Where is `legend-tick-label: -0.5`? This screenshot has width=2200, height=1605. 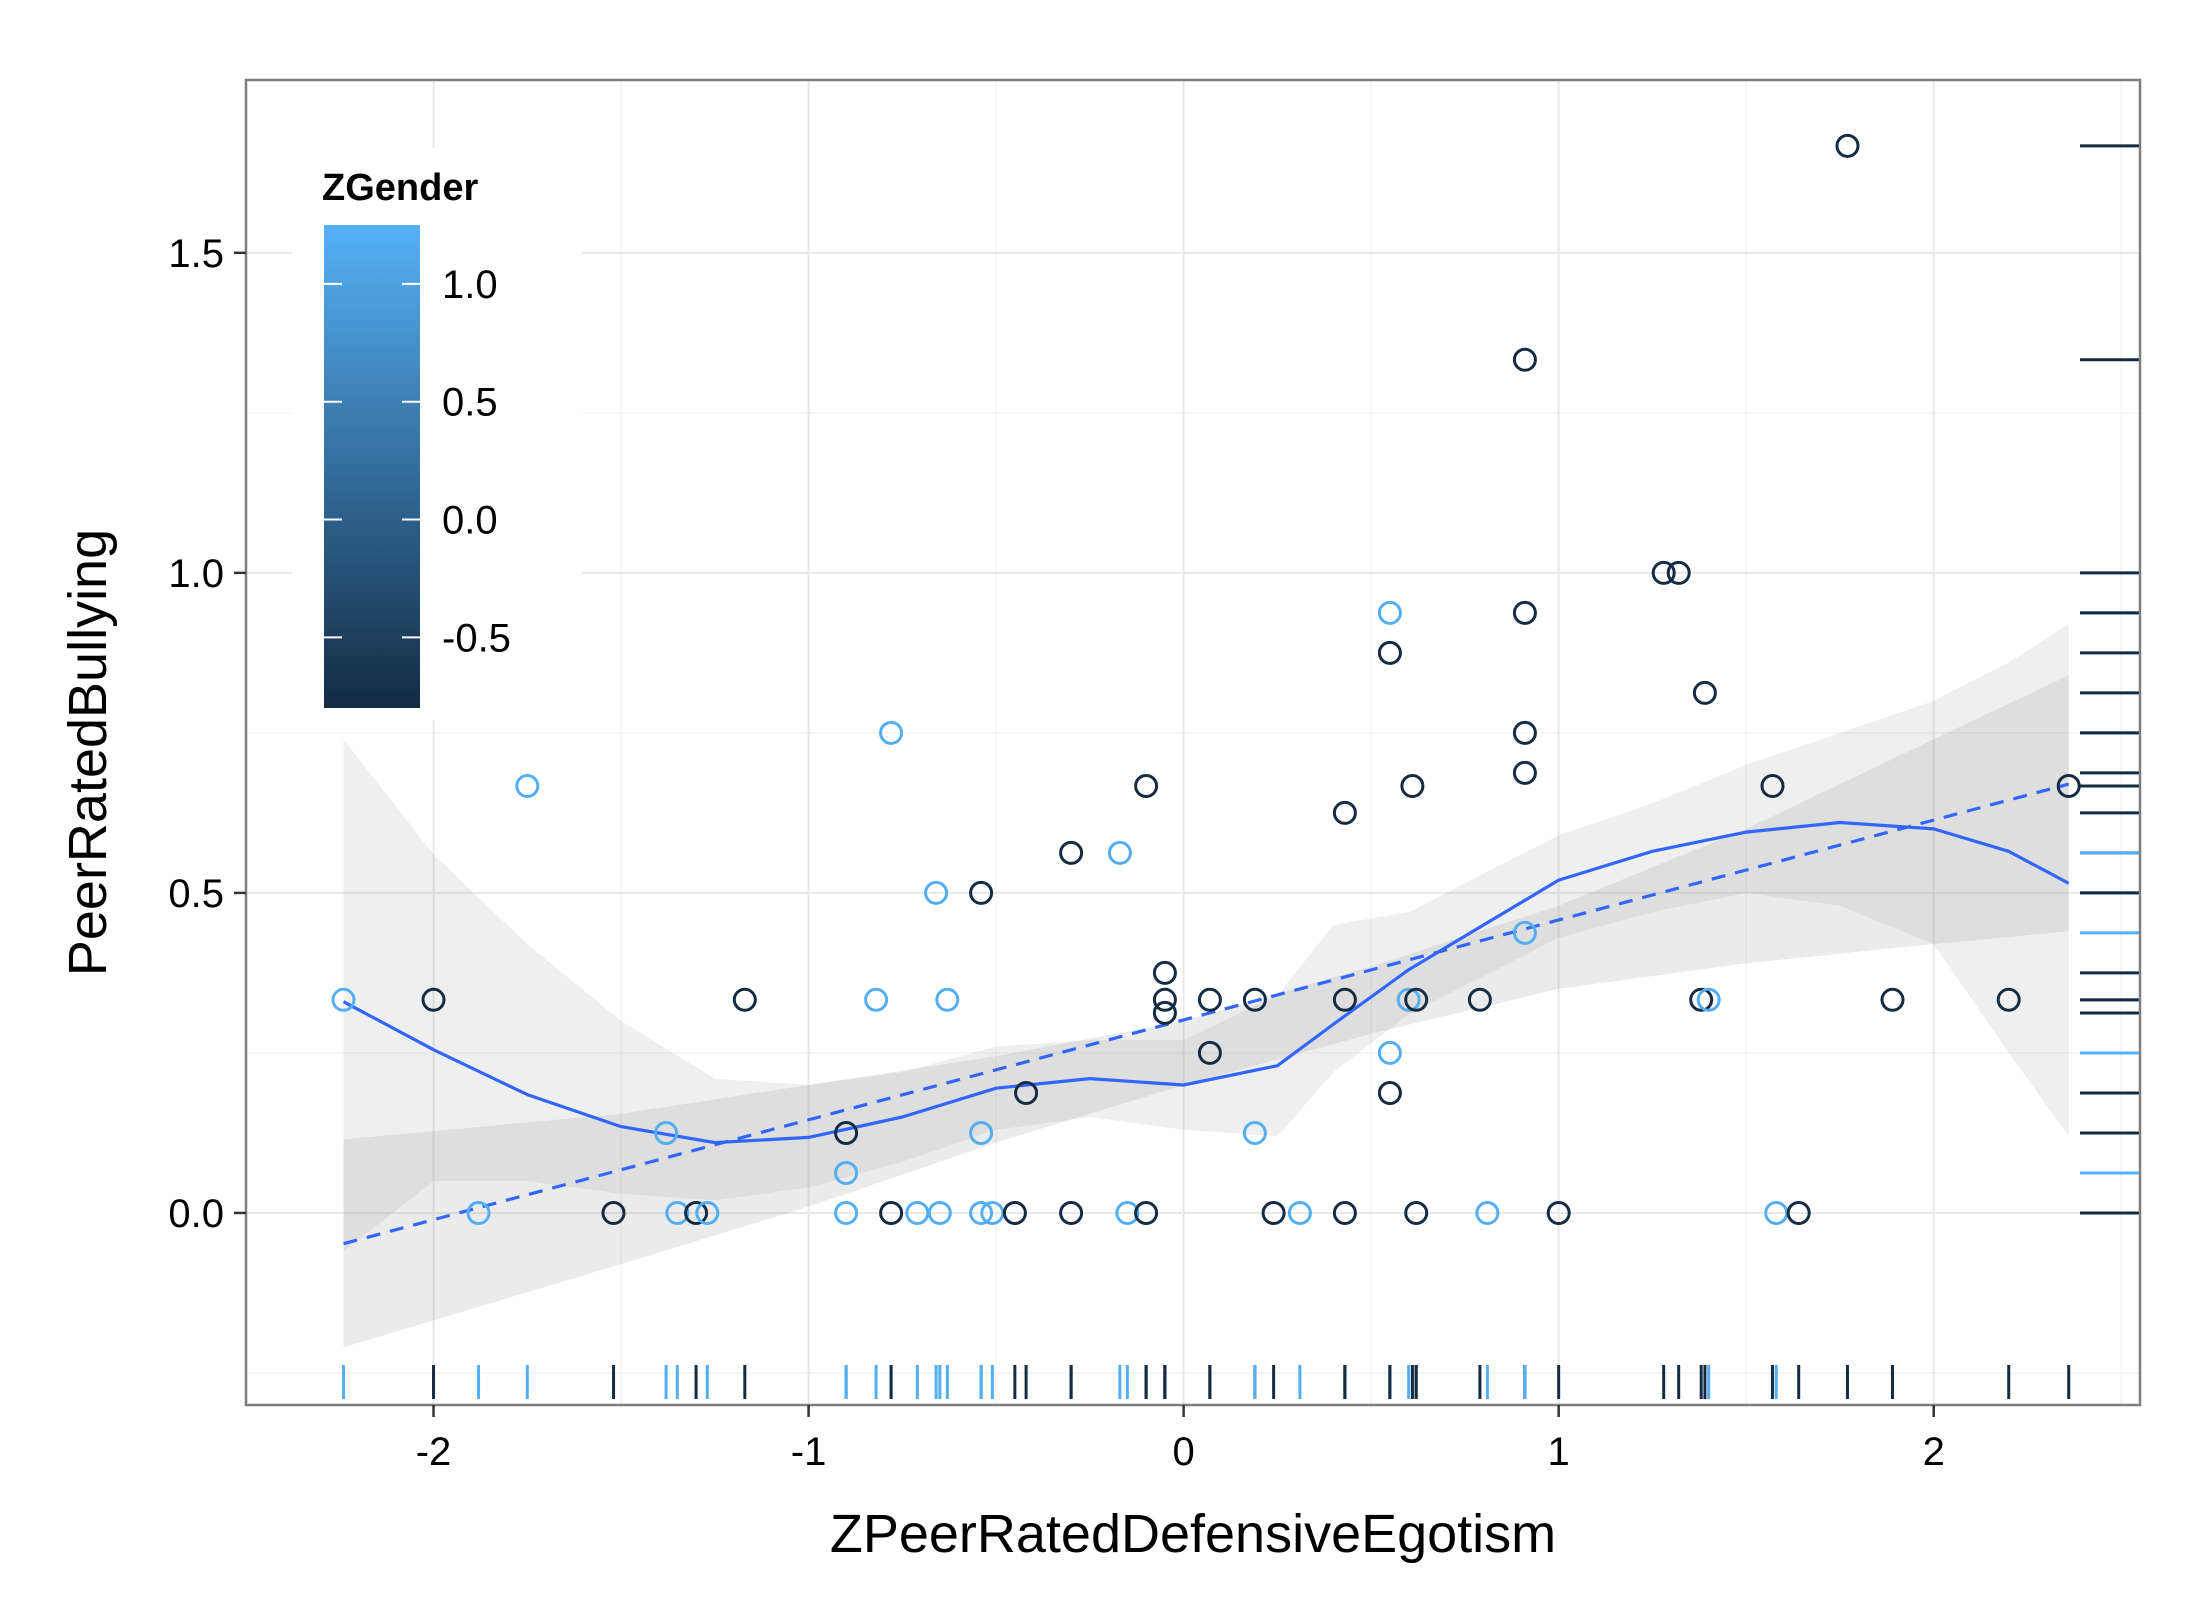
legend-tick-label: -0.5 is located at coordinates (476, 638).